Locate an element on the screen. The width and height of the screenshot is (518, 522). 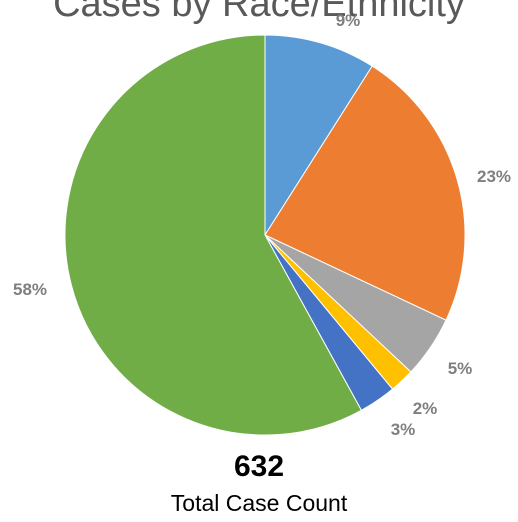
slice-label: 9% is located at coordinates (348, 20).